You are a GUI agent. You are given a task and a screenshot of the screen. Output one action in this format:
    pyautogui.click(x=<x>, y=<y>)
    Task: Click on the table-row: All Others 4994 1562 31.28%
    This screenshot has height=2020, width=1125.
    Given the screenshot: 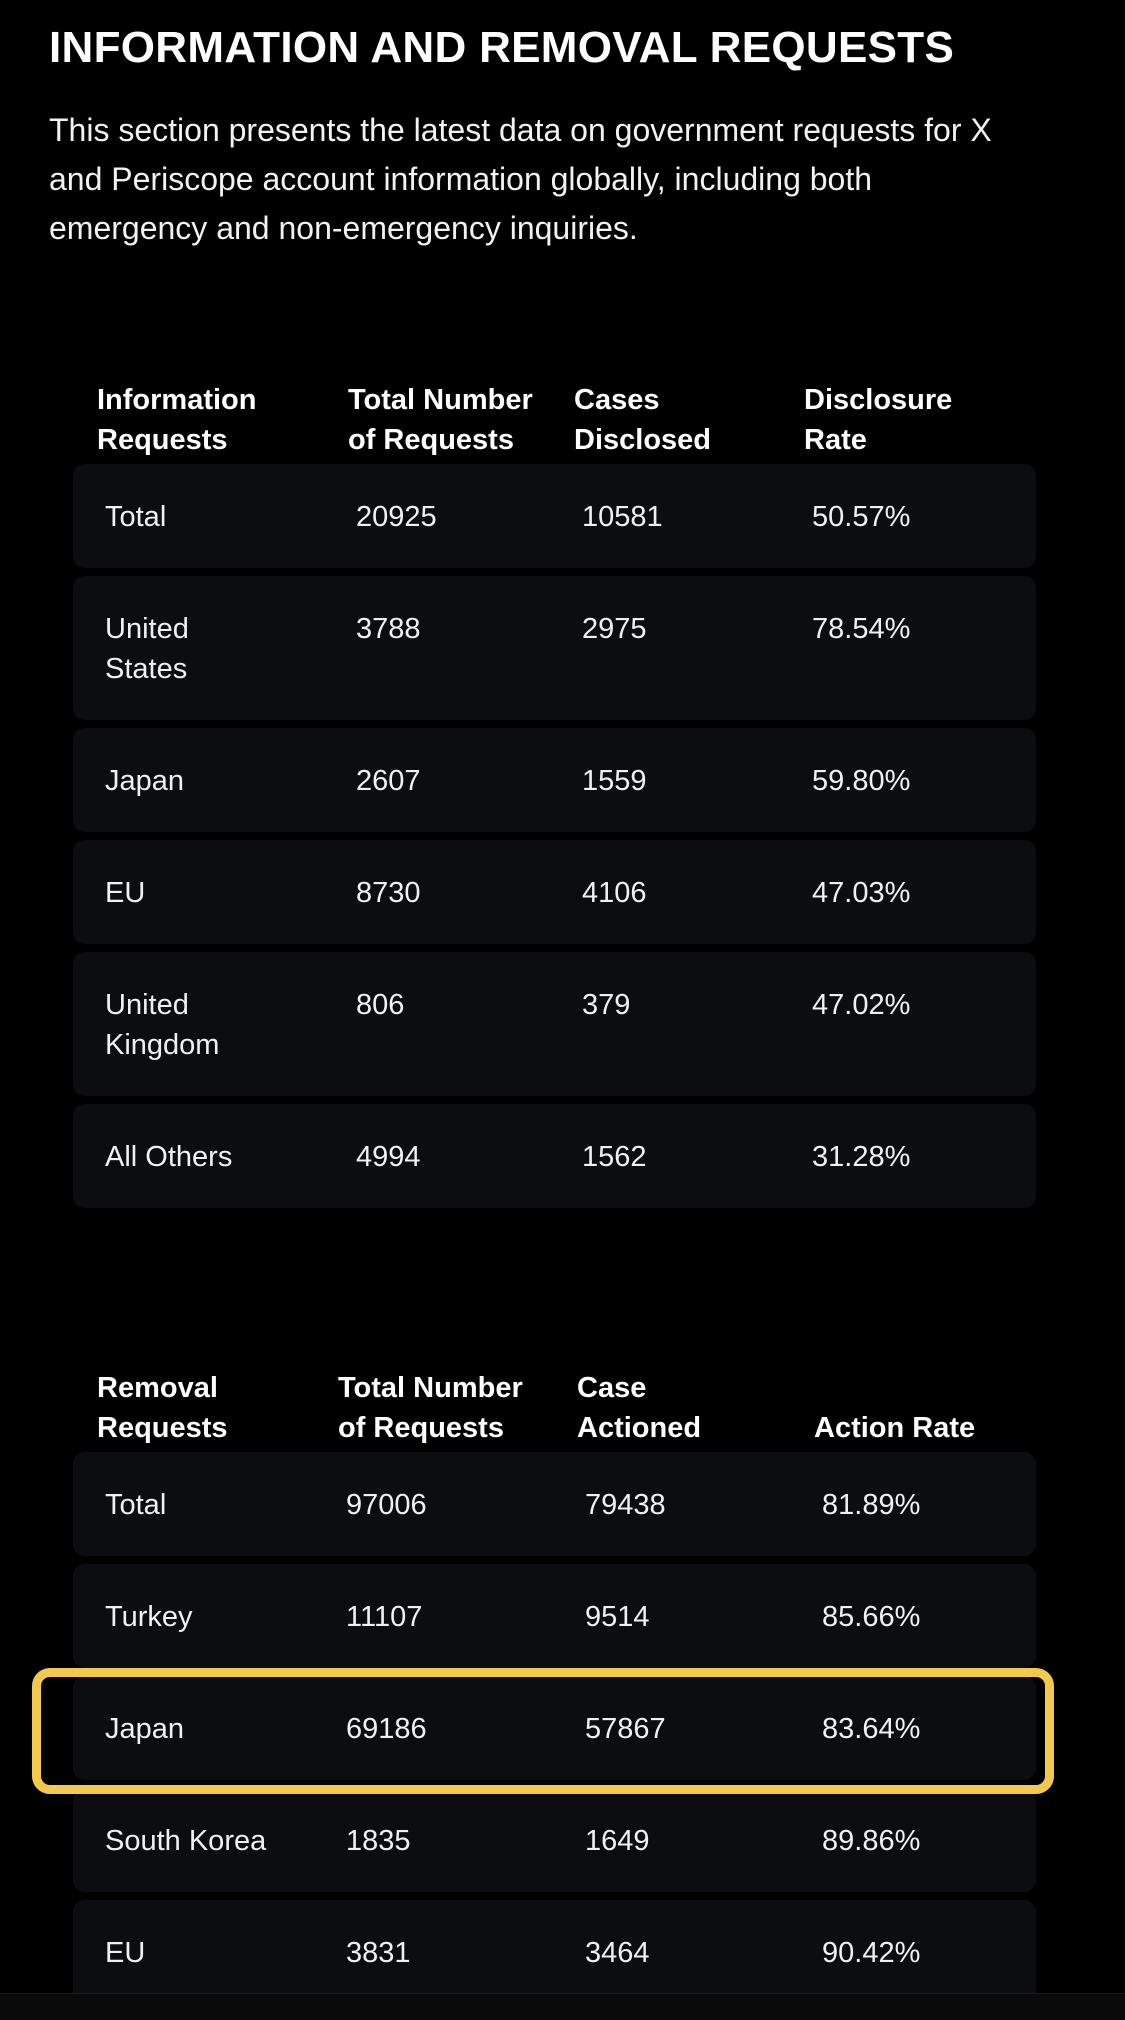 What is the action you would take?
    pyautogui.click(x=554, y=1156)
    